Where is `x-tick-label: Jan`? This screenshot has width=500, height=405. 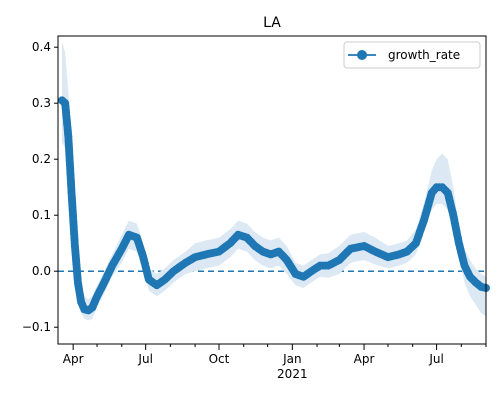
x-tick-label: Jan is located at coordinates (292, 359).